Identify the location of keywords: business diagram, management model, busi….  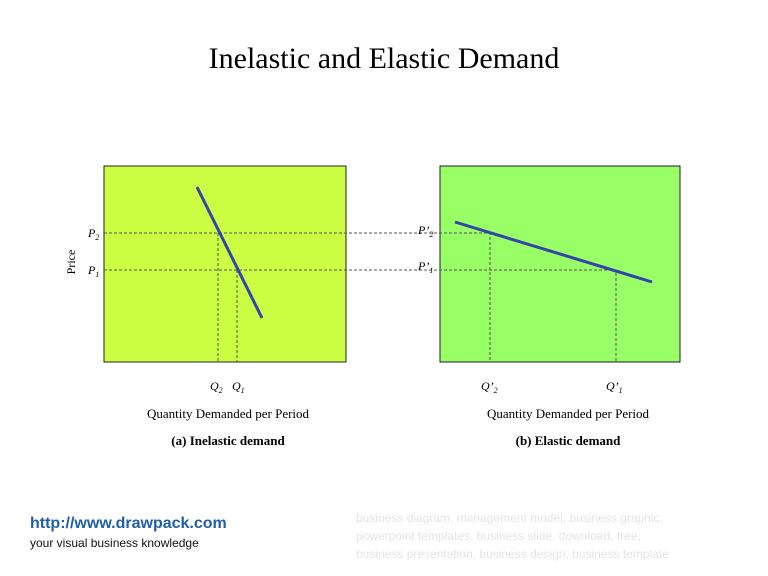
(509, 518).